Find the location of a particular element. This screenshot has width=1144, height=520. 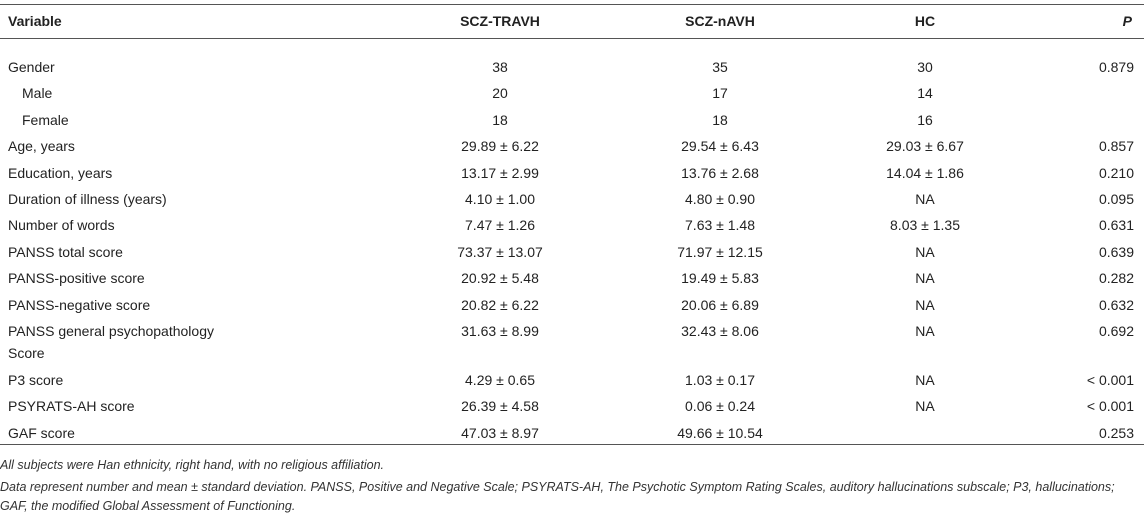

bottom-rule is located at coordinates (572, 444).